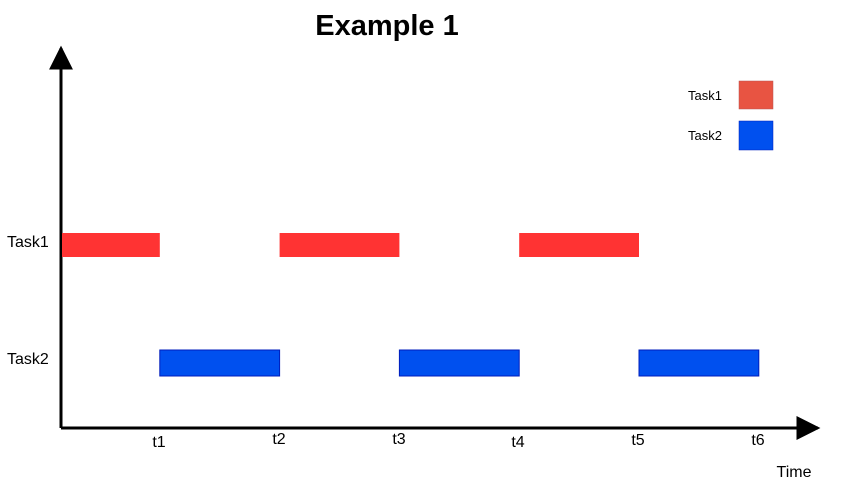 This screenshot has height=482, width=854. I want to click on legend-label-task2: Task2, so click(705, 135).